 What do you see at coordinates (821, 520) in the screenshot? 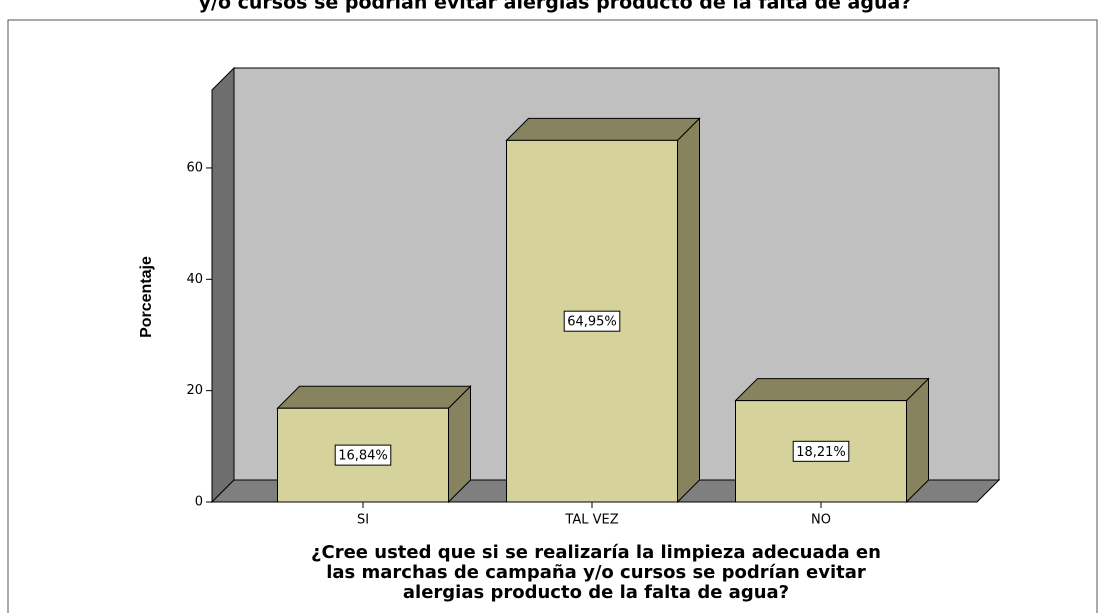
I see `x-tick-label: NO` at bounding box center [821, 520].